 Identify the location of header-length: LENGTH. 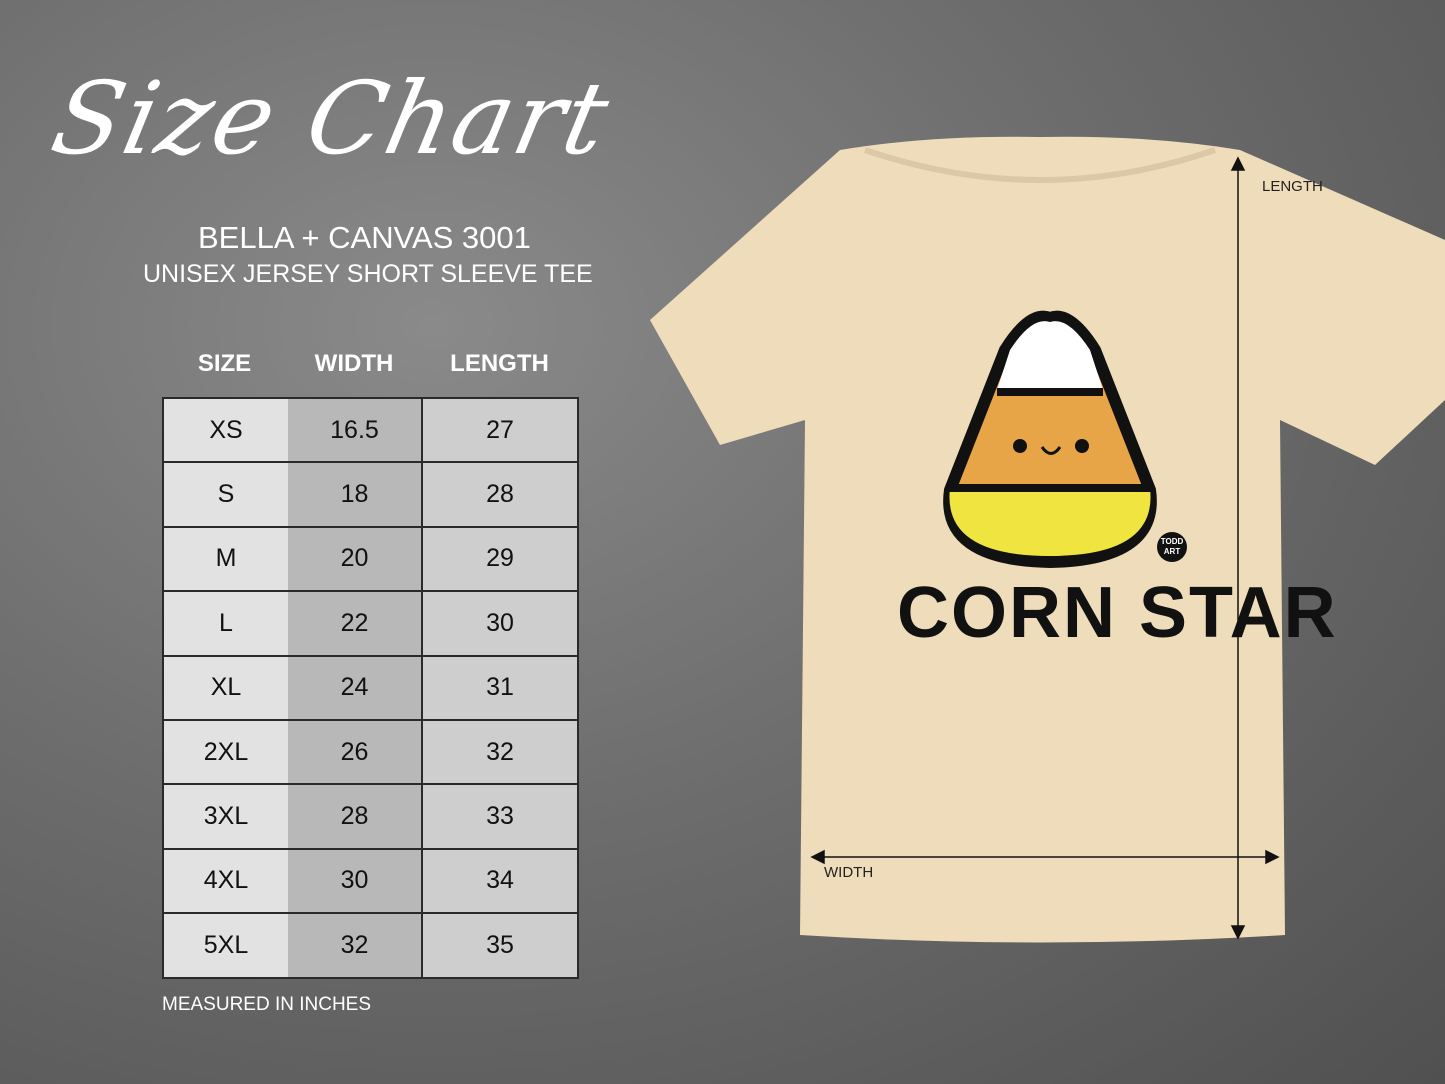
(499, 363).